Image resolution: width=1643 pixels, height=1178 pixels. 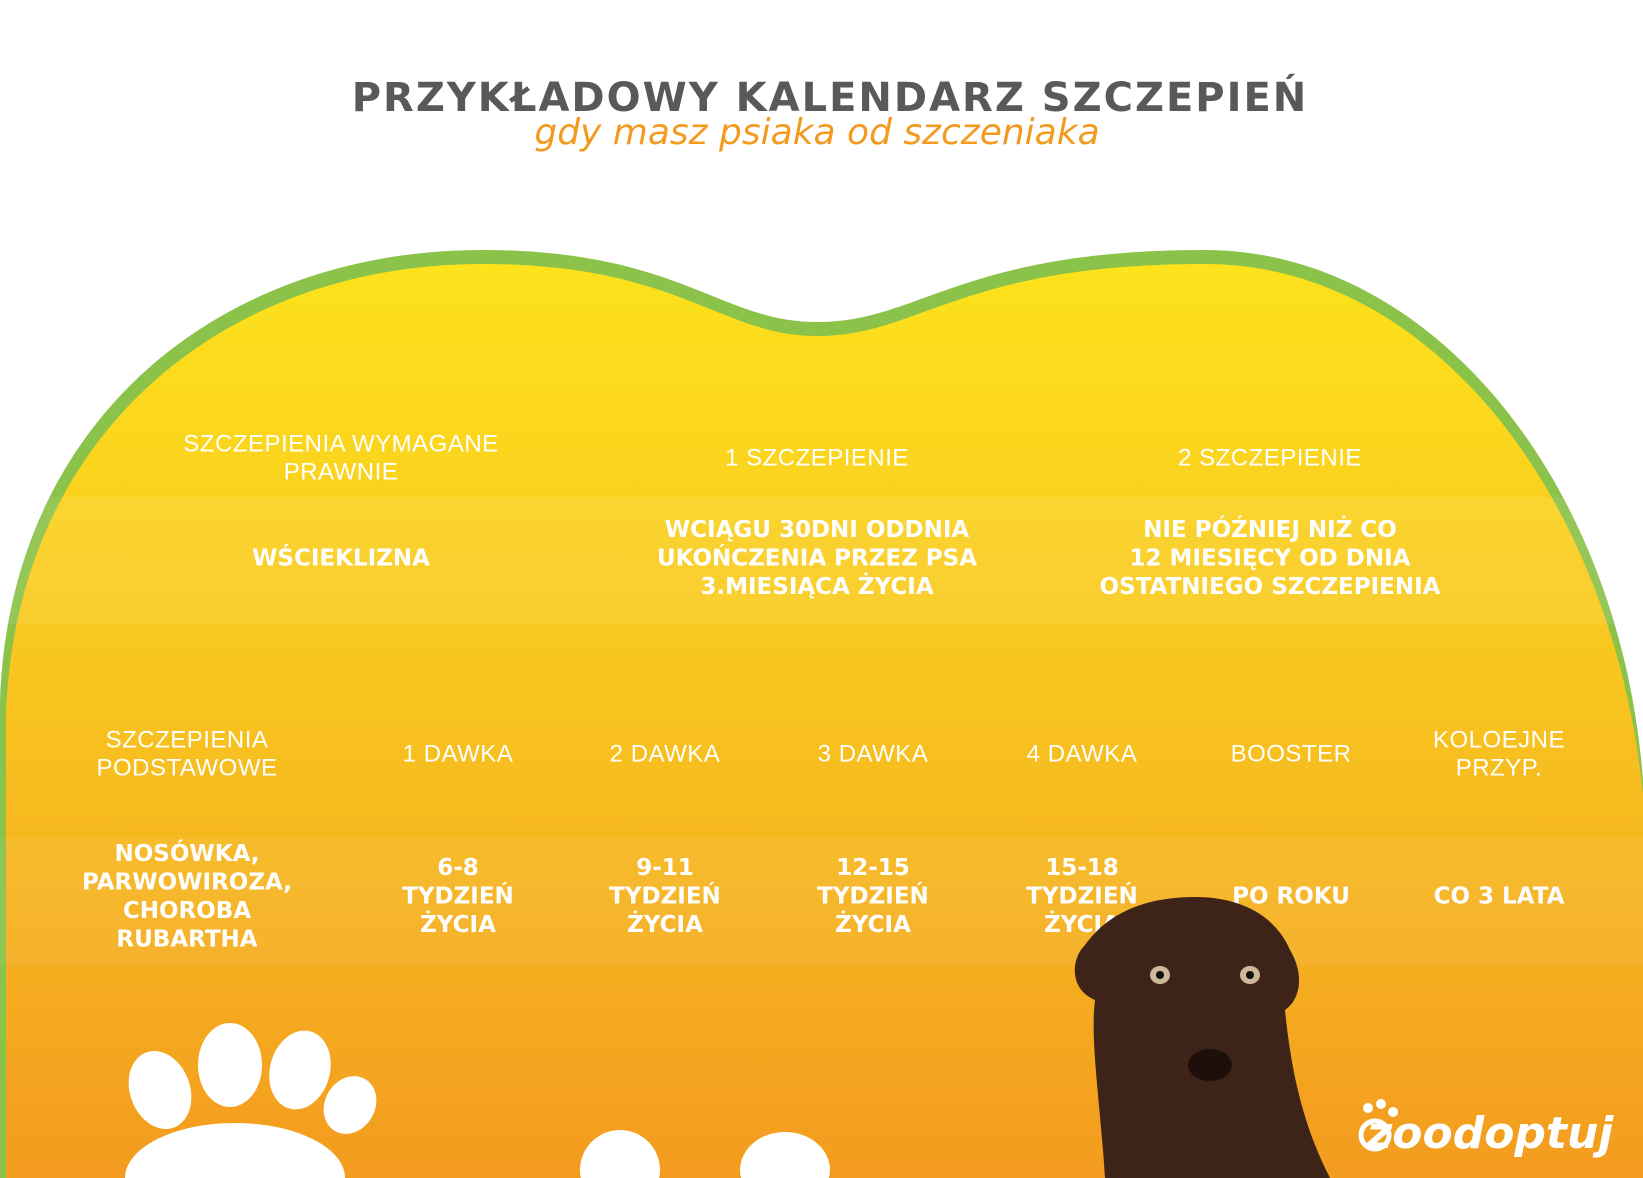 What do you see at coordinates (1499, 767) in the screenshot?
I see `column-header: PRZYP.` at bounding box center [1499, 767].